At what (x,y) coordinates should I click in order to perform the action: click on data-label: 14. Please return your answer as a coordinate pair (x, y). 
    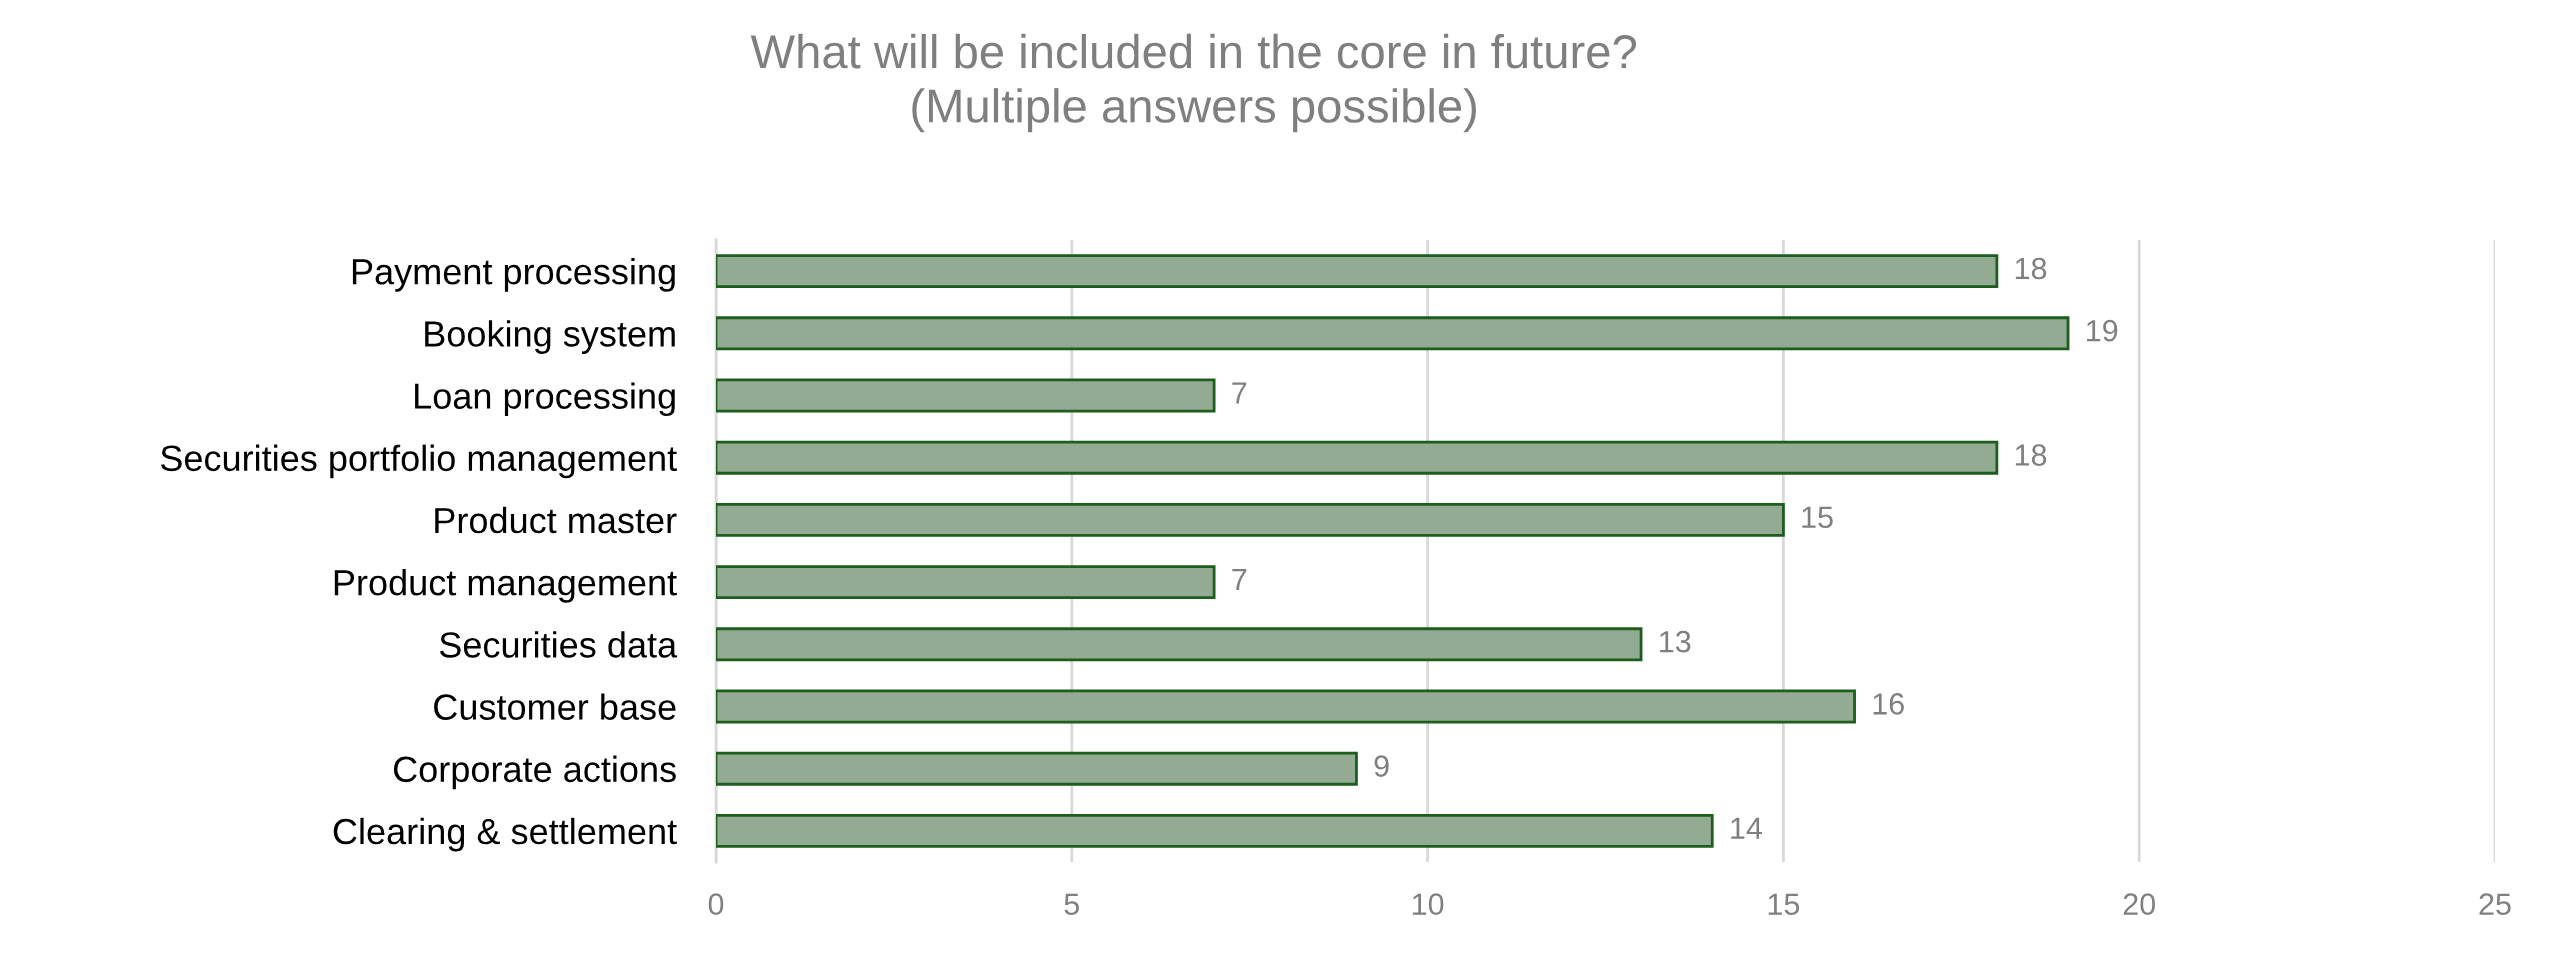
    Looking at the image, I should click on (1746, 828).